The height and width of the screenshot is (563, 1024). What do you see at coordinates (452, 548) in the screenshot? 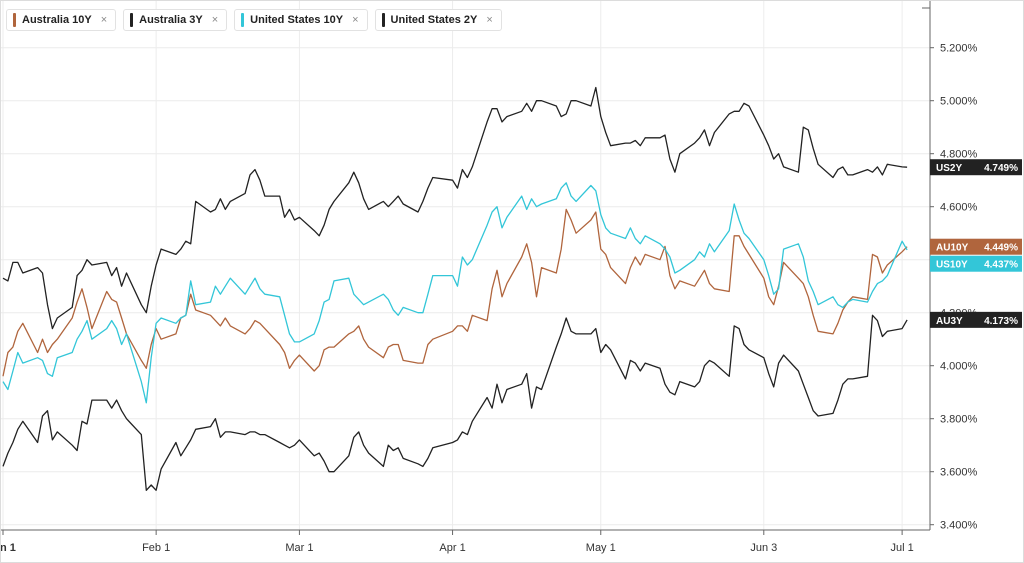
I see `x-tick-label: Apr 1` at bounding box center [452, 548].